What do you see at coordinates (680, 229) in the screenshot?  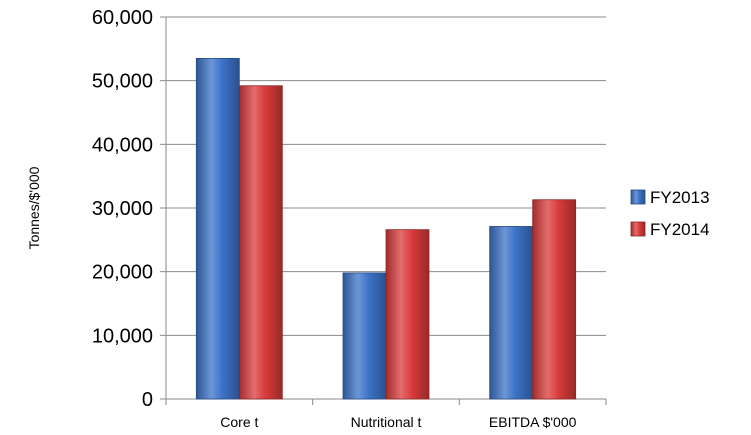 I see `legend-label-fy2014: FY2014` at bounding box center [680, 229].